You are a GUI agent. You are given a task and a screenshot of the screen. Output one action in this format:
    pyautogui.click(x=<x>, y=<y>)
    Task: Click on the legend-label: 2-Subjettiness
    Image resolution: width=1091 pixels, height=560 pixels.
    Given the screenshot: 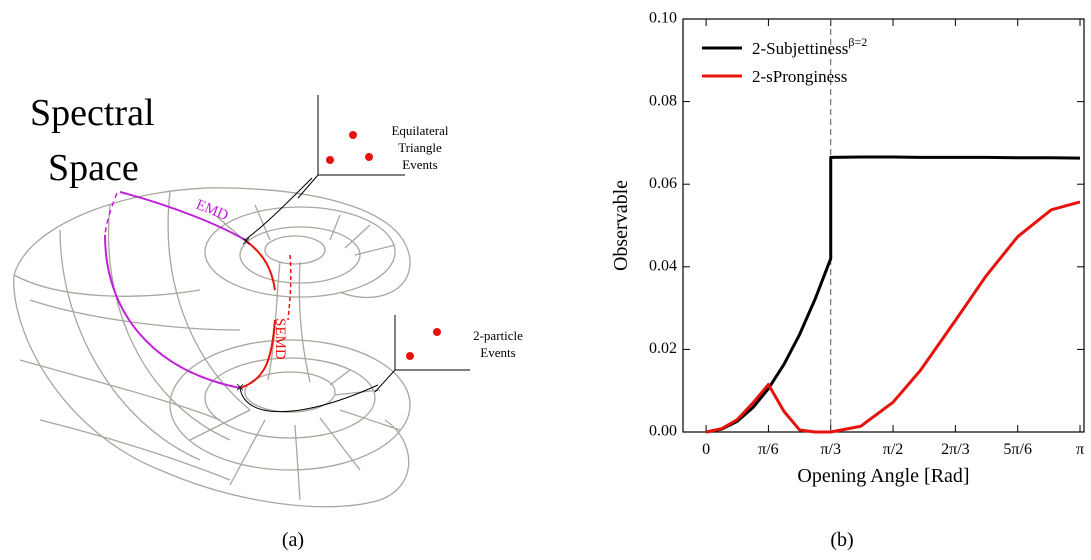 What is the action you would take?
    pyautogui.click(x=800, y=48)
    